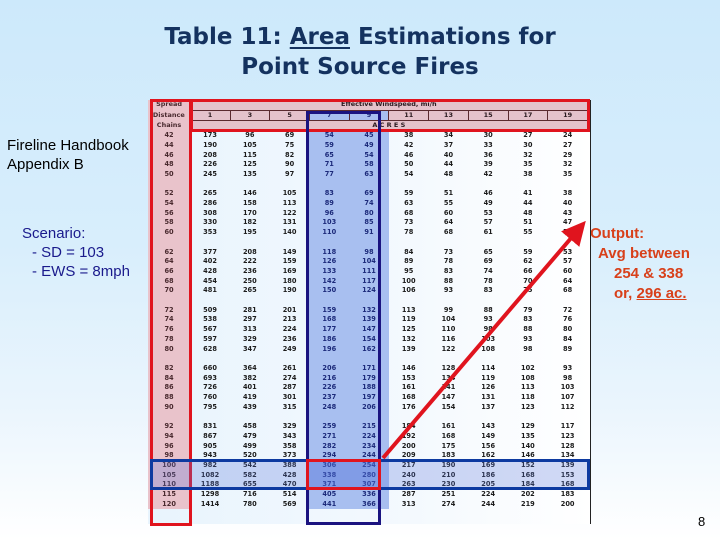 Image resolution: width=720 pixels, height=540 pixels. I want to click on acres-cell: 140, so click(289, 232).